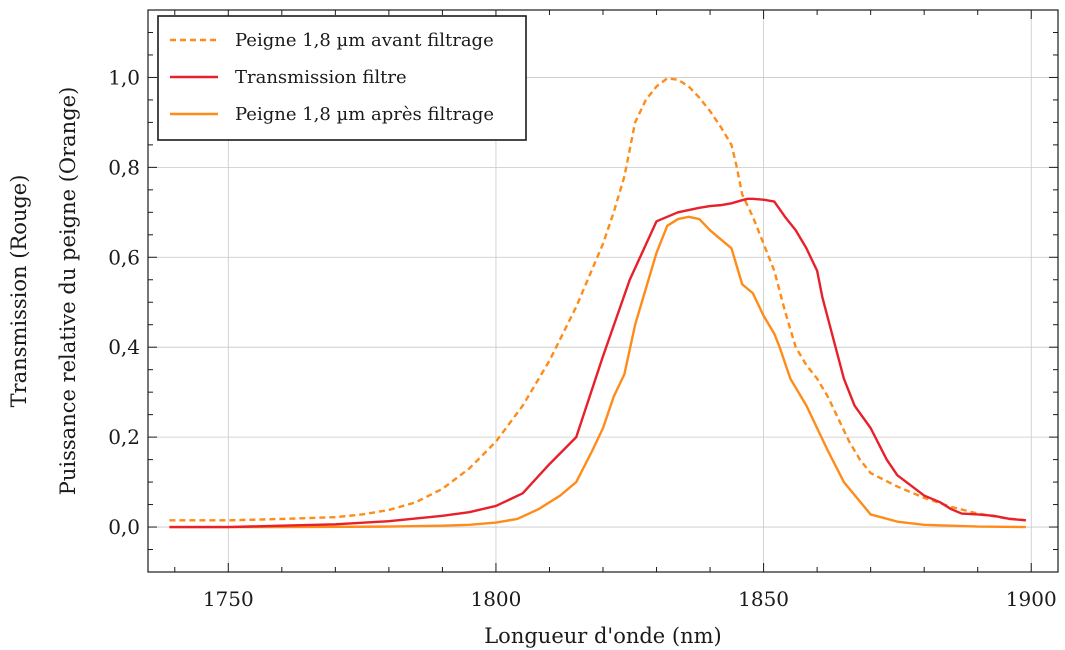  I want to click on legend-label-avant-filtrage: Peigne 1,8 µm avant filtrage, so click(364, 40).